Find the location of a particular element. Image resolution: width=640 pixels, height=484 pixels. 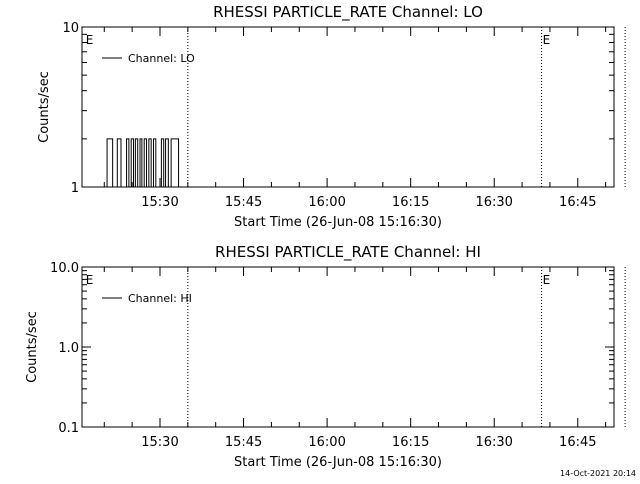

timestamp-label: 14-Oct-2021 20:14 is located at coordinates (598, 473).